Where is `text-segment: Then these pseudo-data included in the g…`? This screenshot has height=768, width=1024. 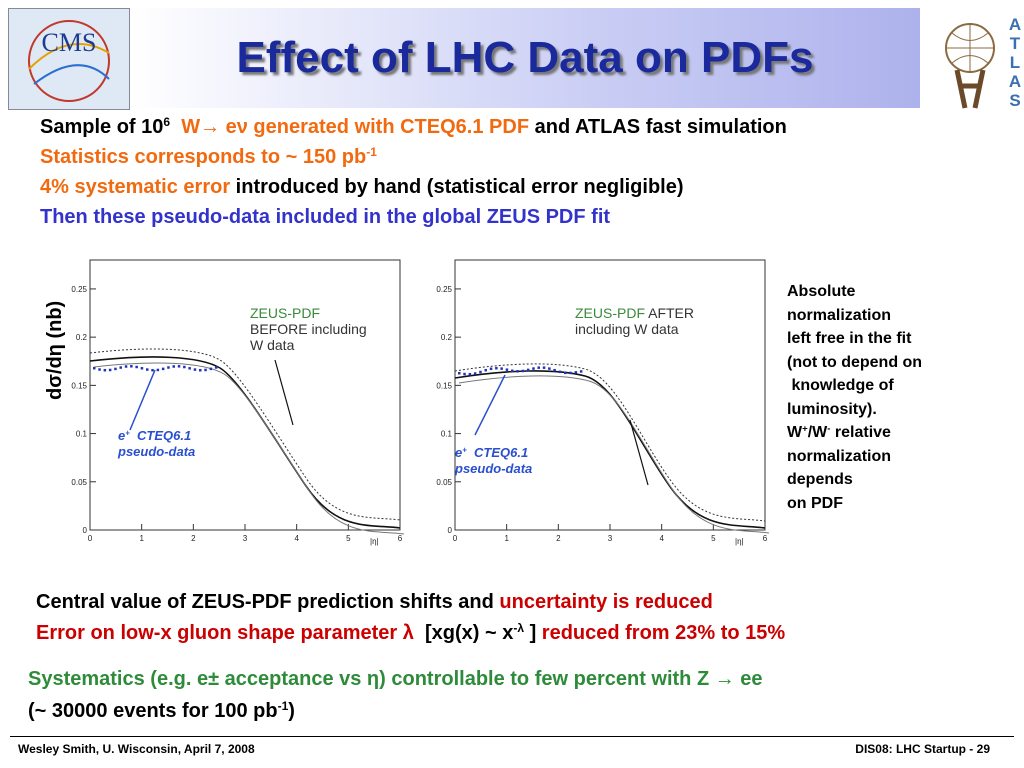
text-segment: Then these pseudo-data included in the g… is located at coordinates (325, 217).